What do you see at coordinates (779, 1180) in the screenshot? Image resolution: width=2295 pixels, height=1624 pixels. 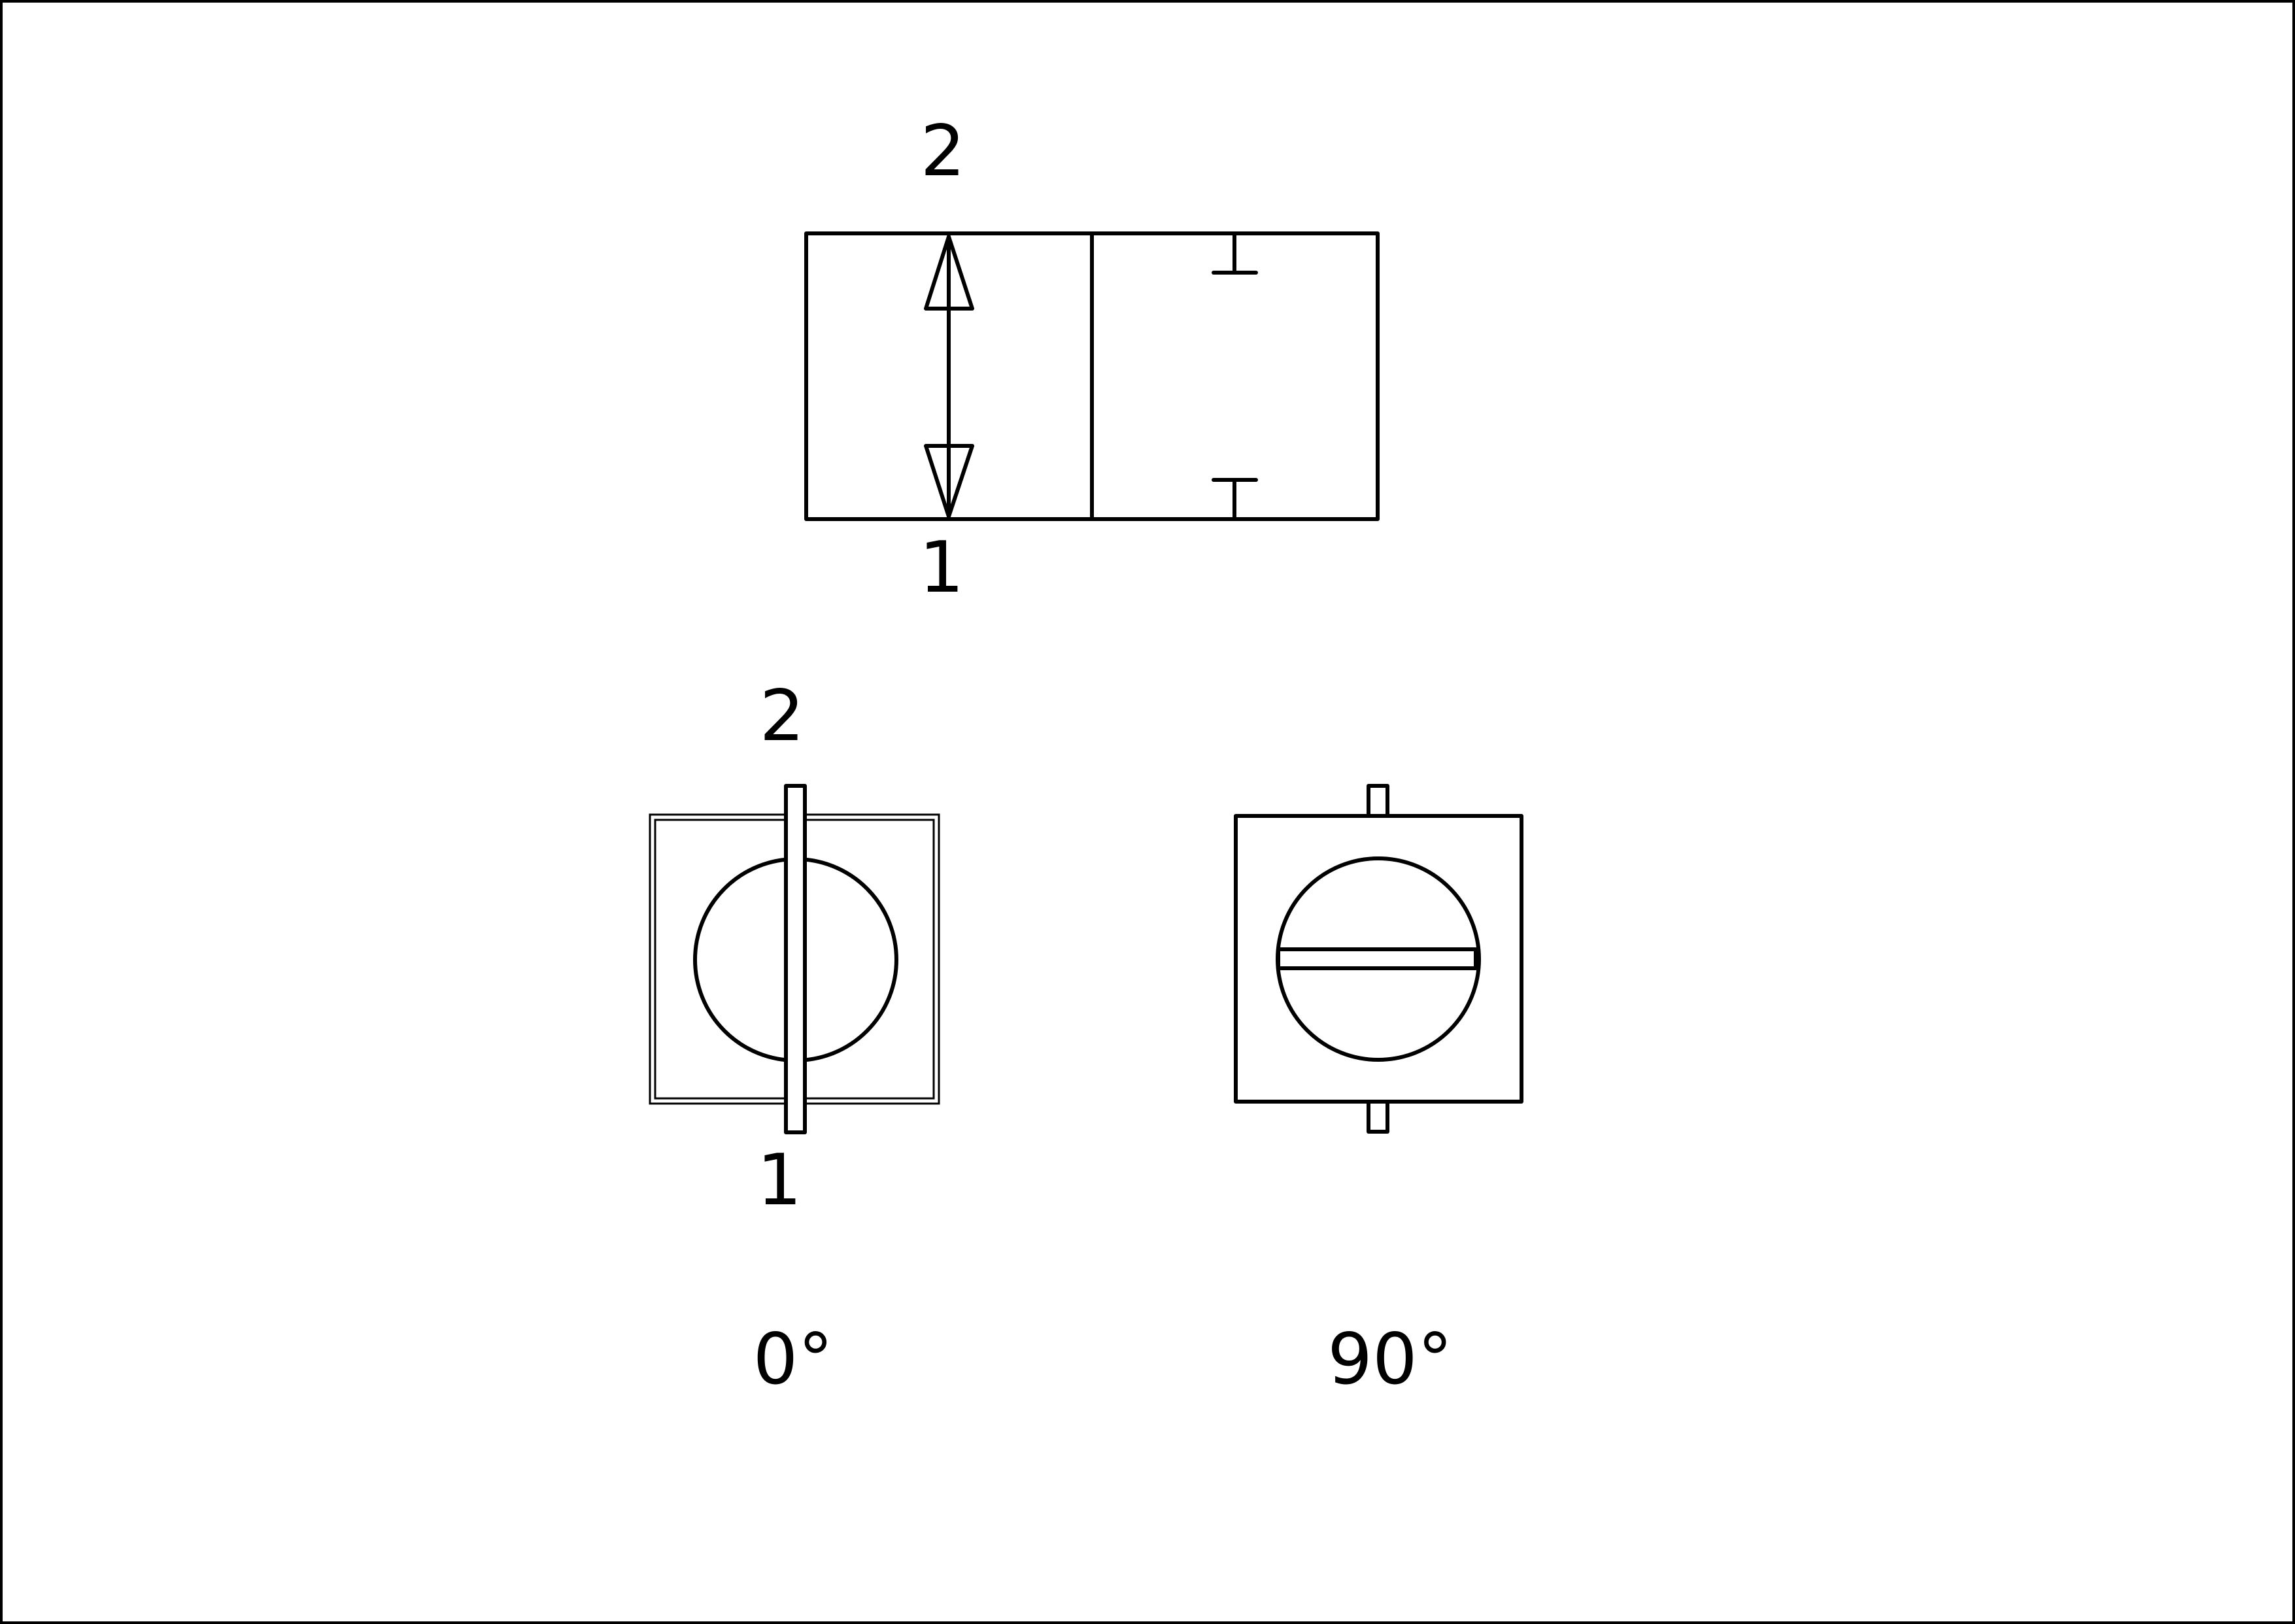 I see `open-port-1-label: 1` at bounding box center [779, 1180].